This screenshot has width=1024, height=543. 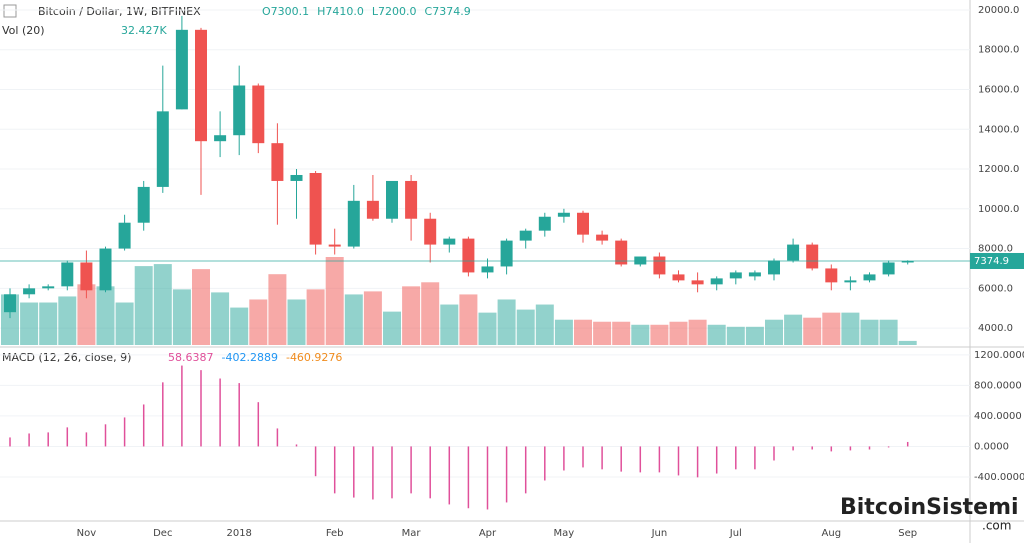 What do you see at coordinates (564, 533) in the screenshot?
I see `x-tick-label: May` at bounding box center [564, 533].